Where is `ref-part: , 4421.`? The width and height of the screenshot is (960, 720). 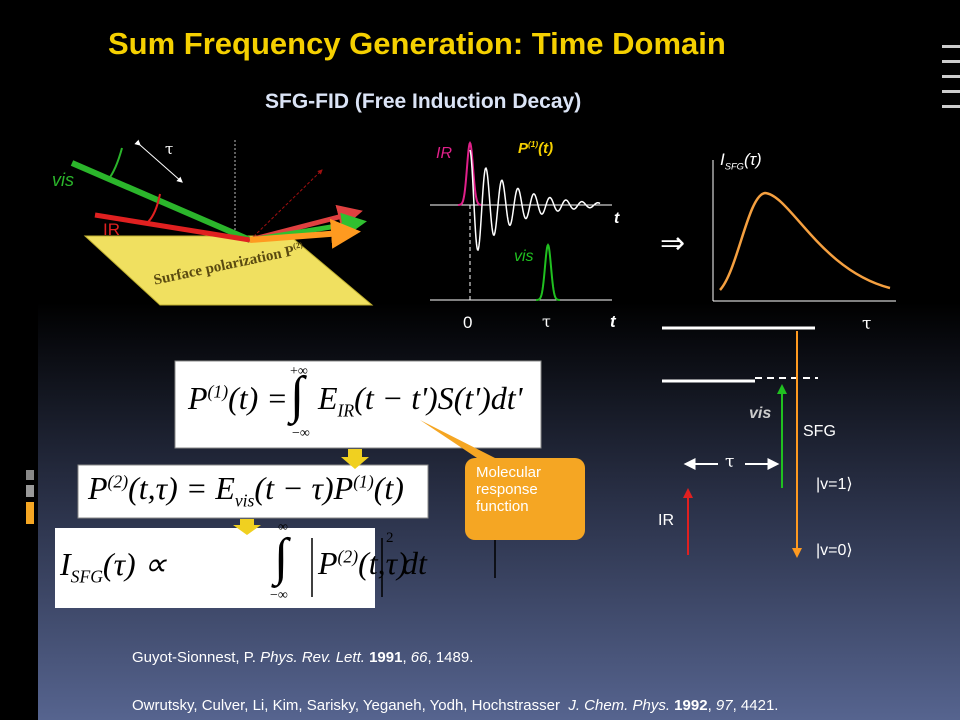
ref-part: , 4421. is located at coordinates (755, 705).